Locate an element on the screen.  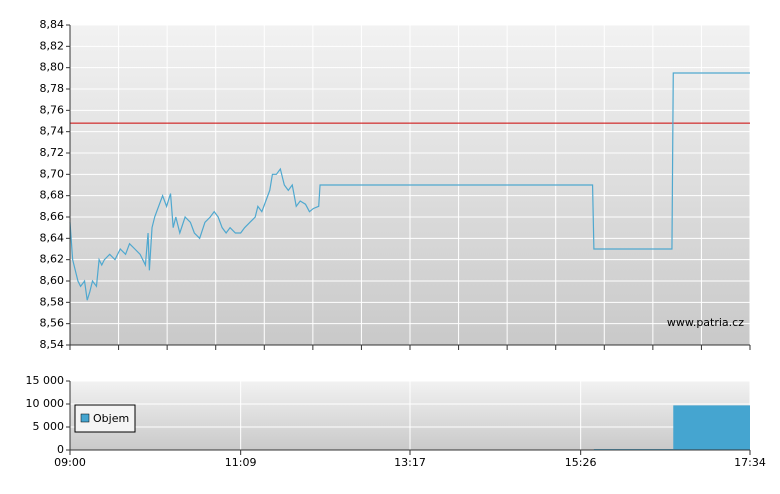
watermark: www.patria.cz is located at coordinates (705, 322).